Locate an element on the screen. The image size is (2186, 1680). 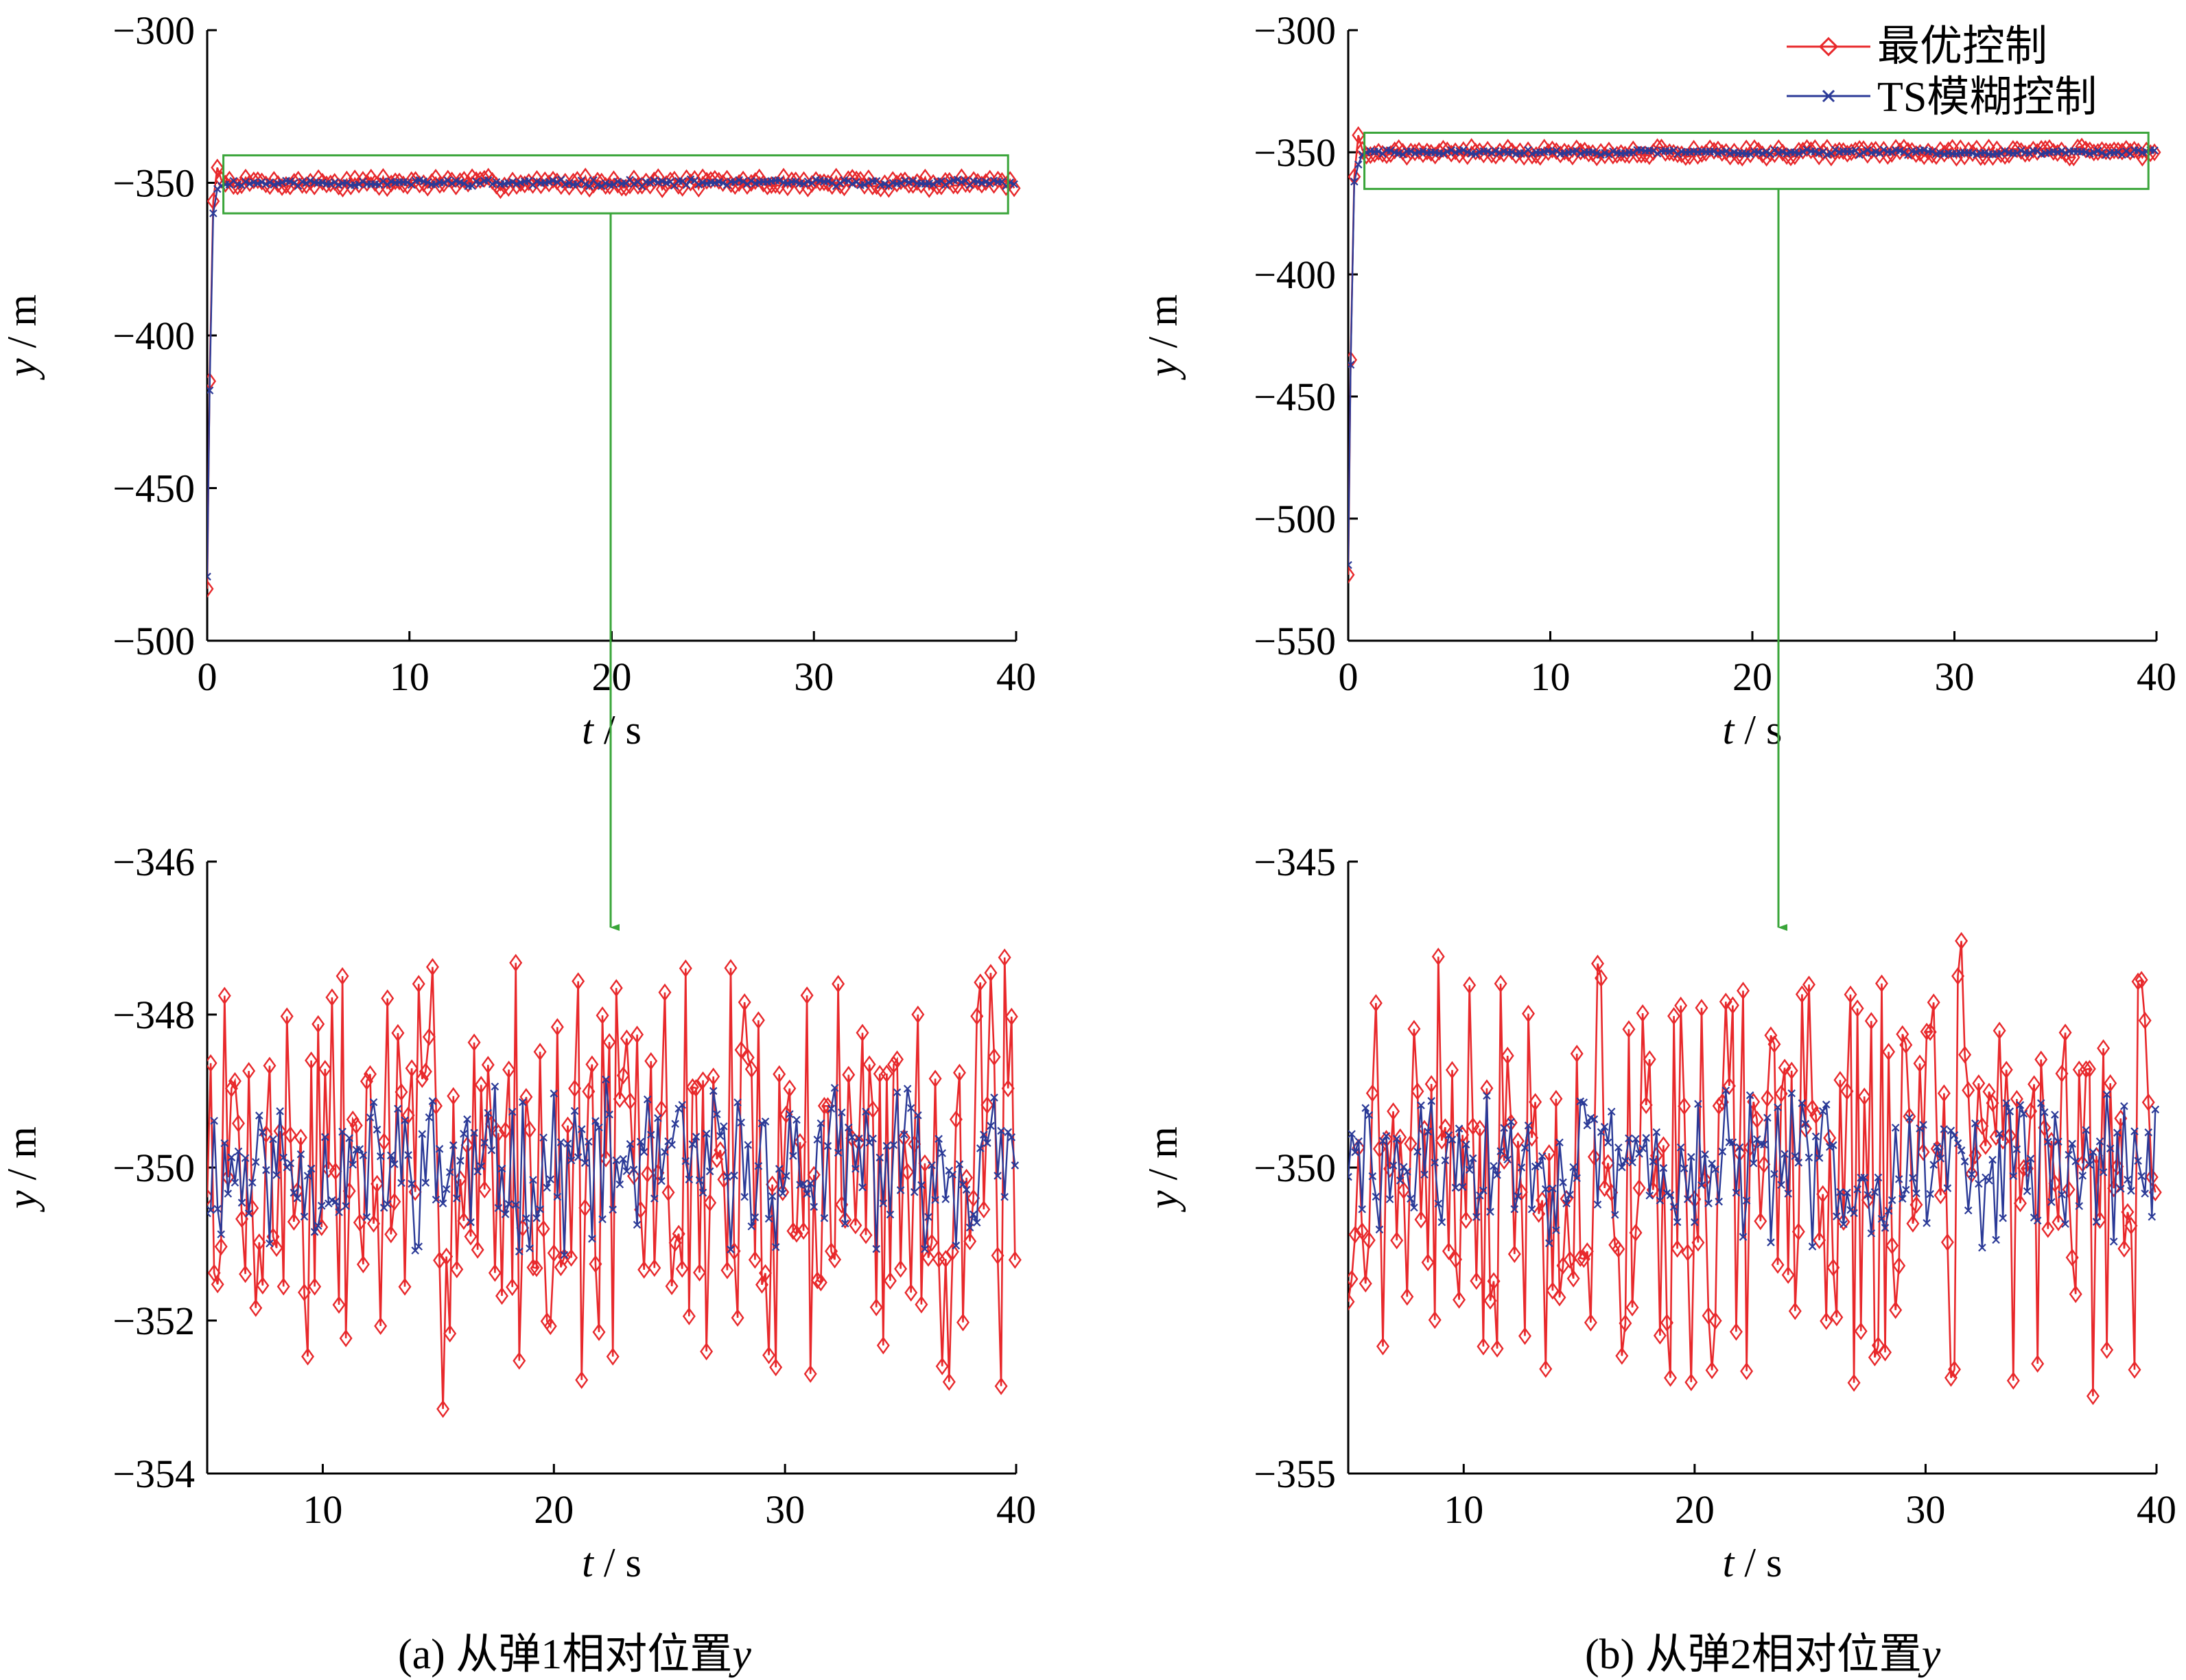
y-axis-label-var: y is located at coordinates (22, 369).